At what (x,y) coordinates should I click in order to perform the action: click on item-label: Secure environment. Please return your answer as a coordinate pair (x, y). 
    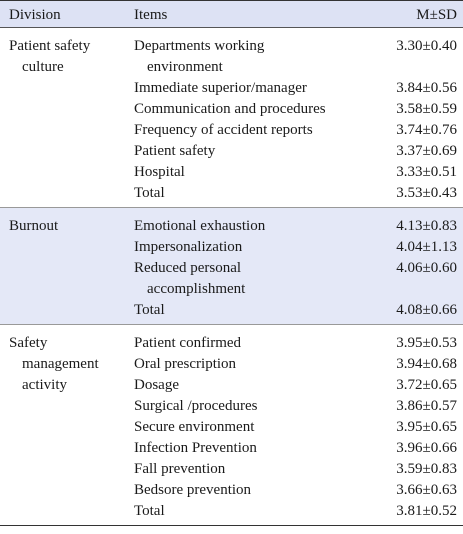
    Looking at the image, I should click on (295, 427).